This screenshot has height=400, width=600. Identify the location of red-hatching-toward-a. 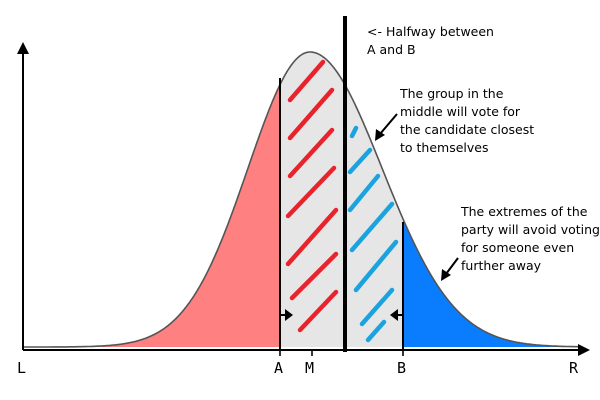
(312, 196).